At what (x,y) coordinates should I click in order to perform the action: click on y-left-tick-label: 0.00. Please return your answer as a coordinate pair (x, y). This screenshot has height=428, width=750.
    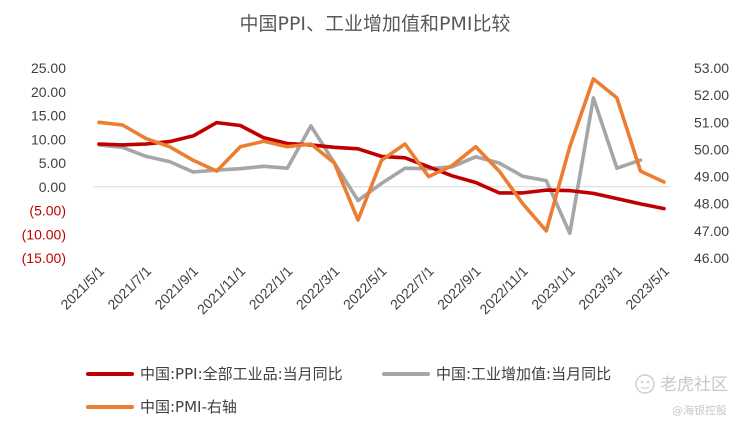
    Looking at the image, I should click on (52, 187).